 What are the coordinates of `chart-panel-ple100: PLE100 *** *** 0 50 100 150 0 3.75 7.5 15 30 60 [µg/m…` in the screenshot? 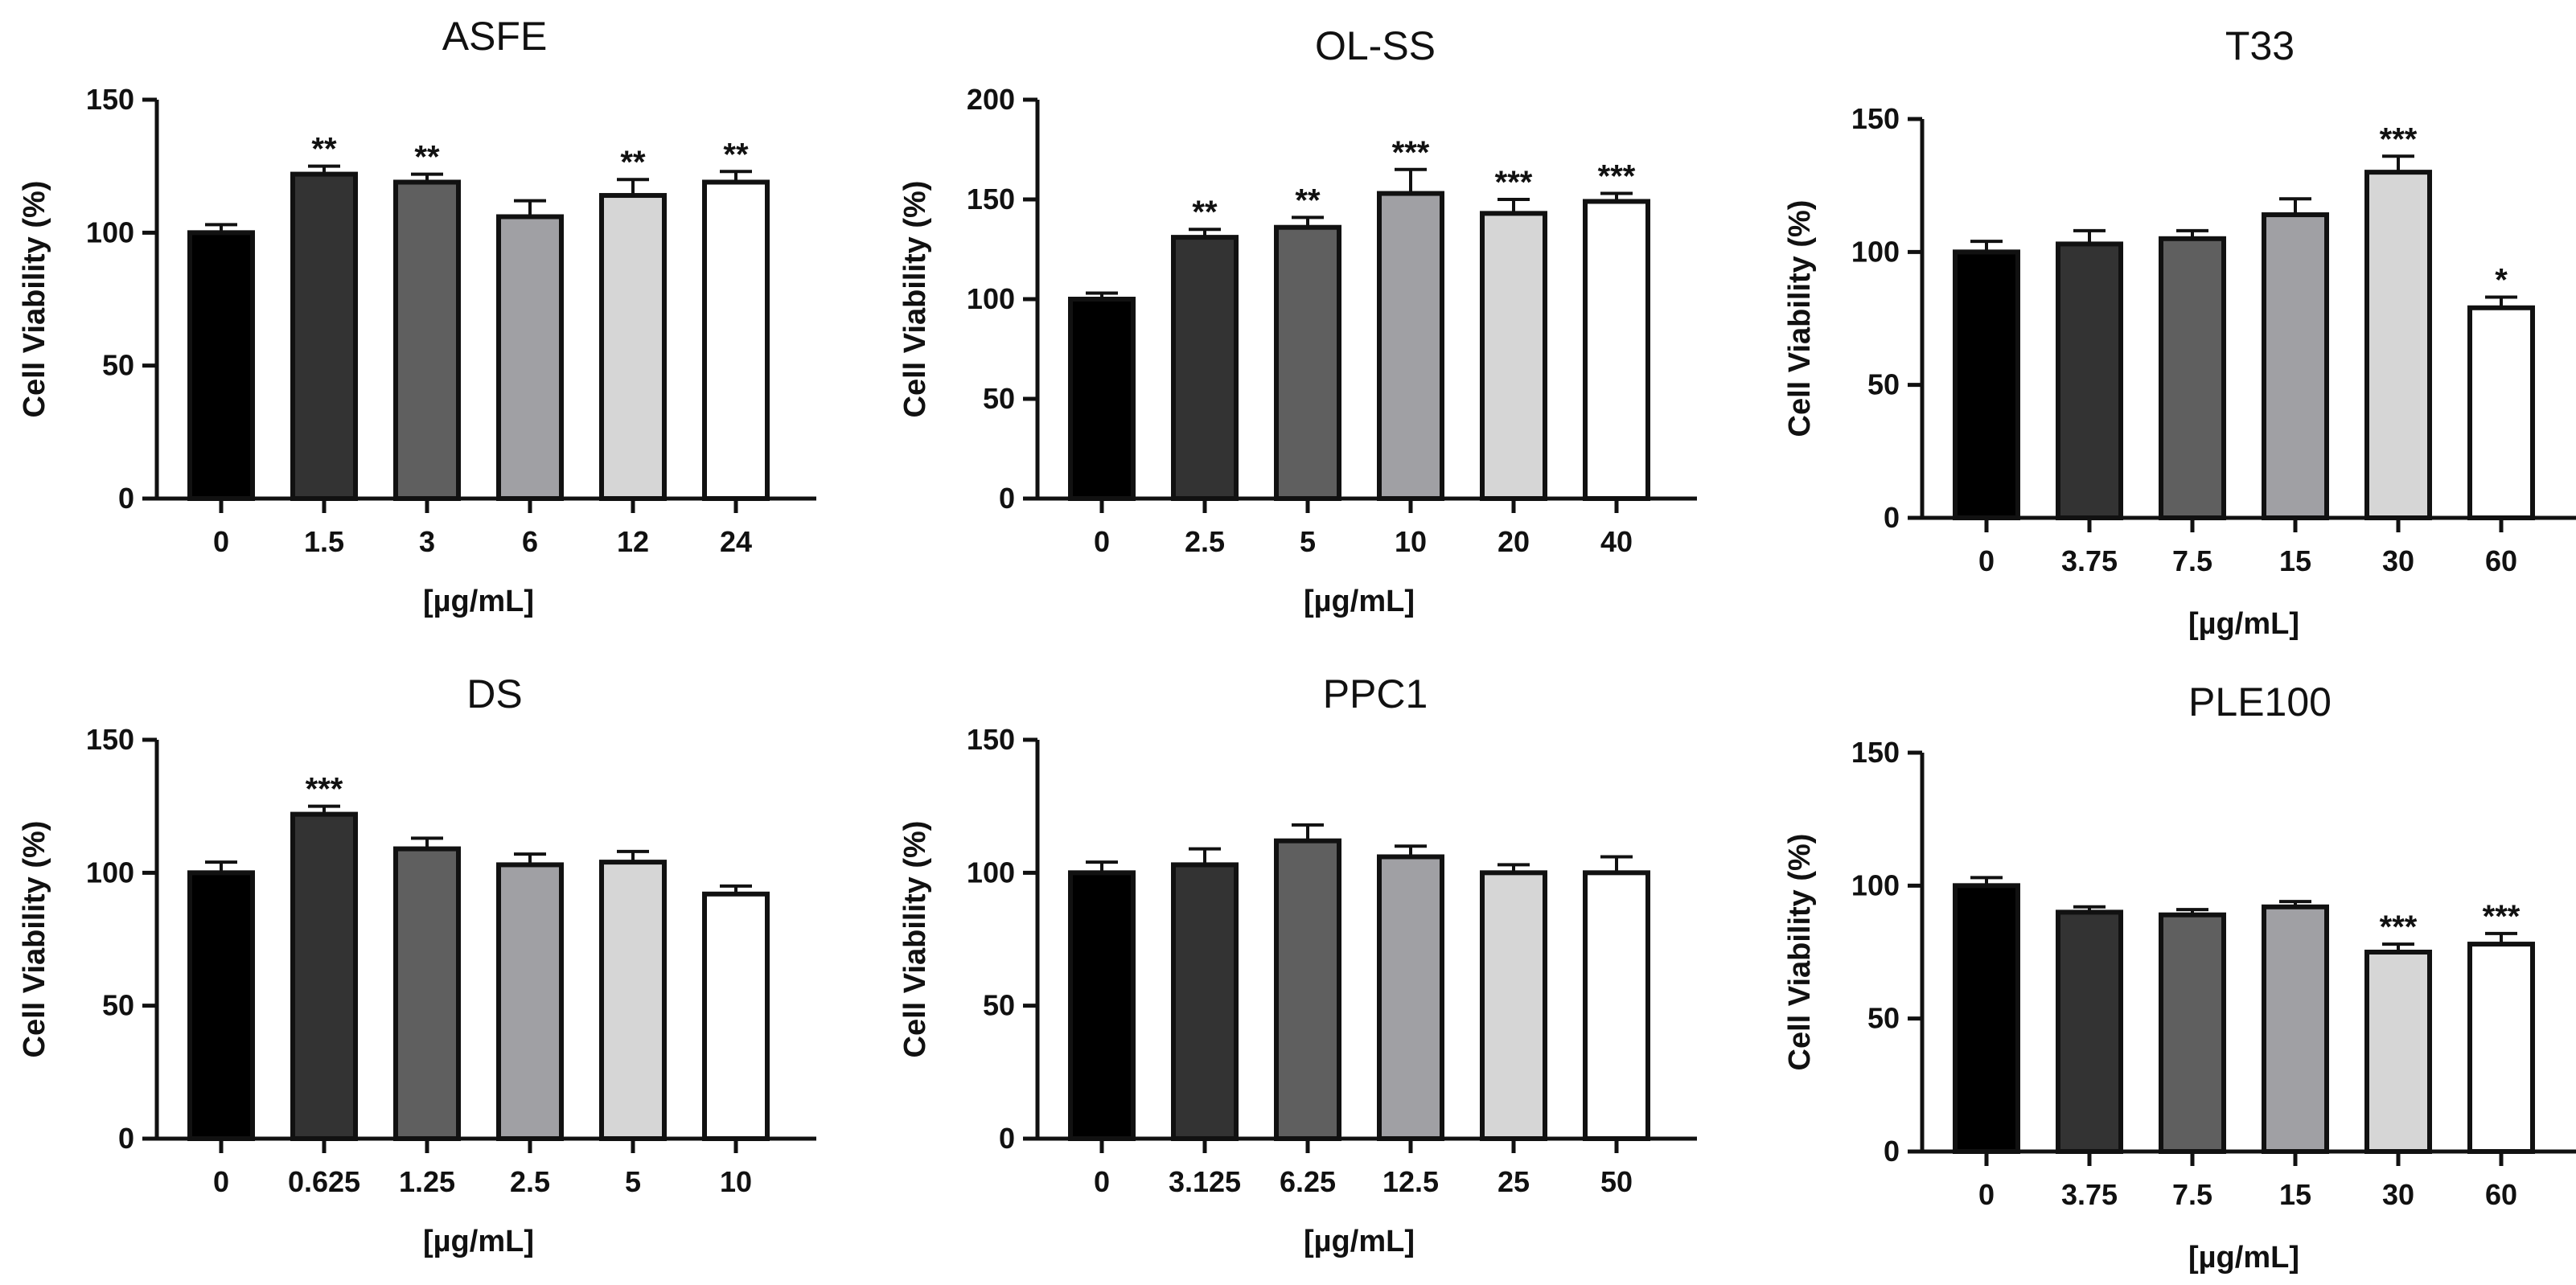 It's located at (2179, 977).